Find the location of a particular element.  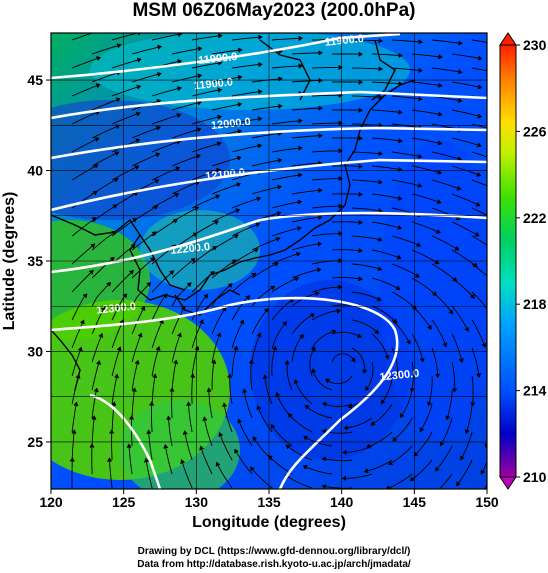

colorbar-ticks: 230 226 222 218 214 210 is located at coordinates (531, 261).